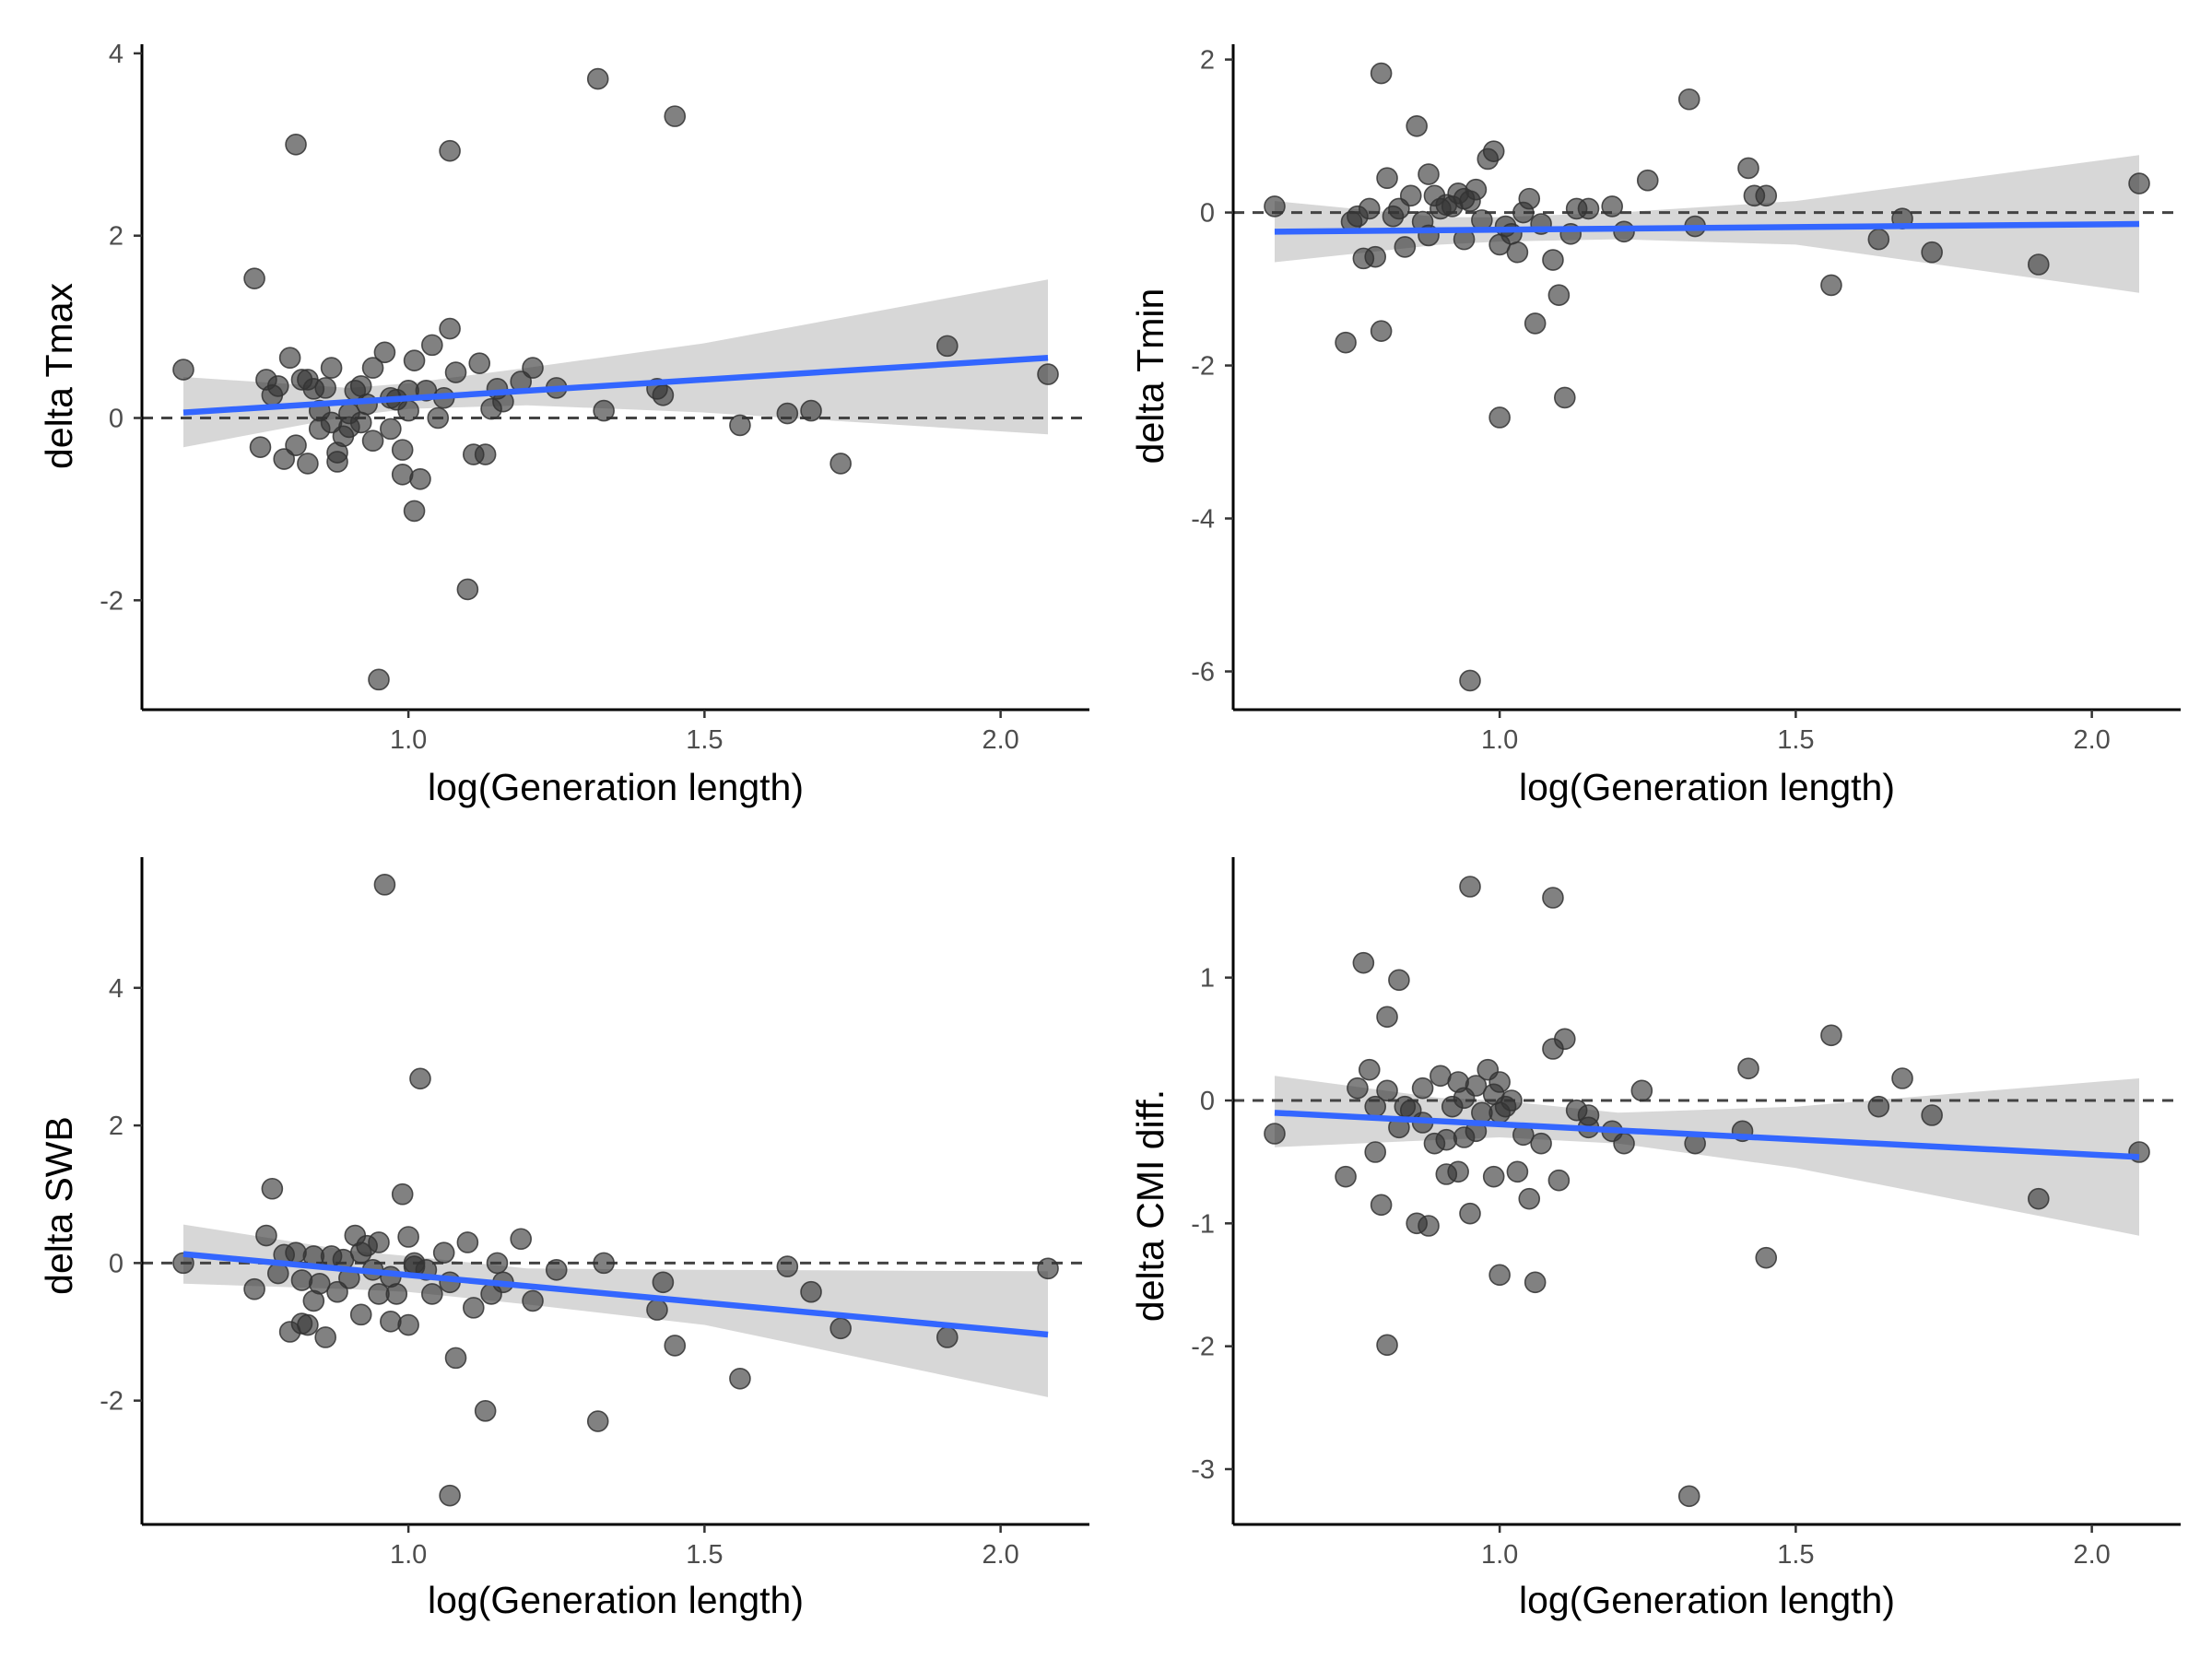  What do you see at coordinates (1203, 1224) in the screenshot?
I see `y-tick-label: -1` at bounding box center [1203, 1224].